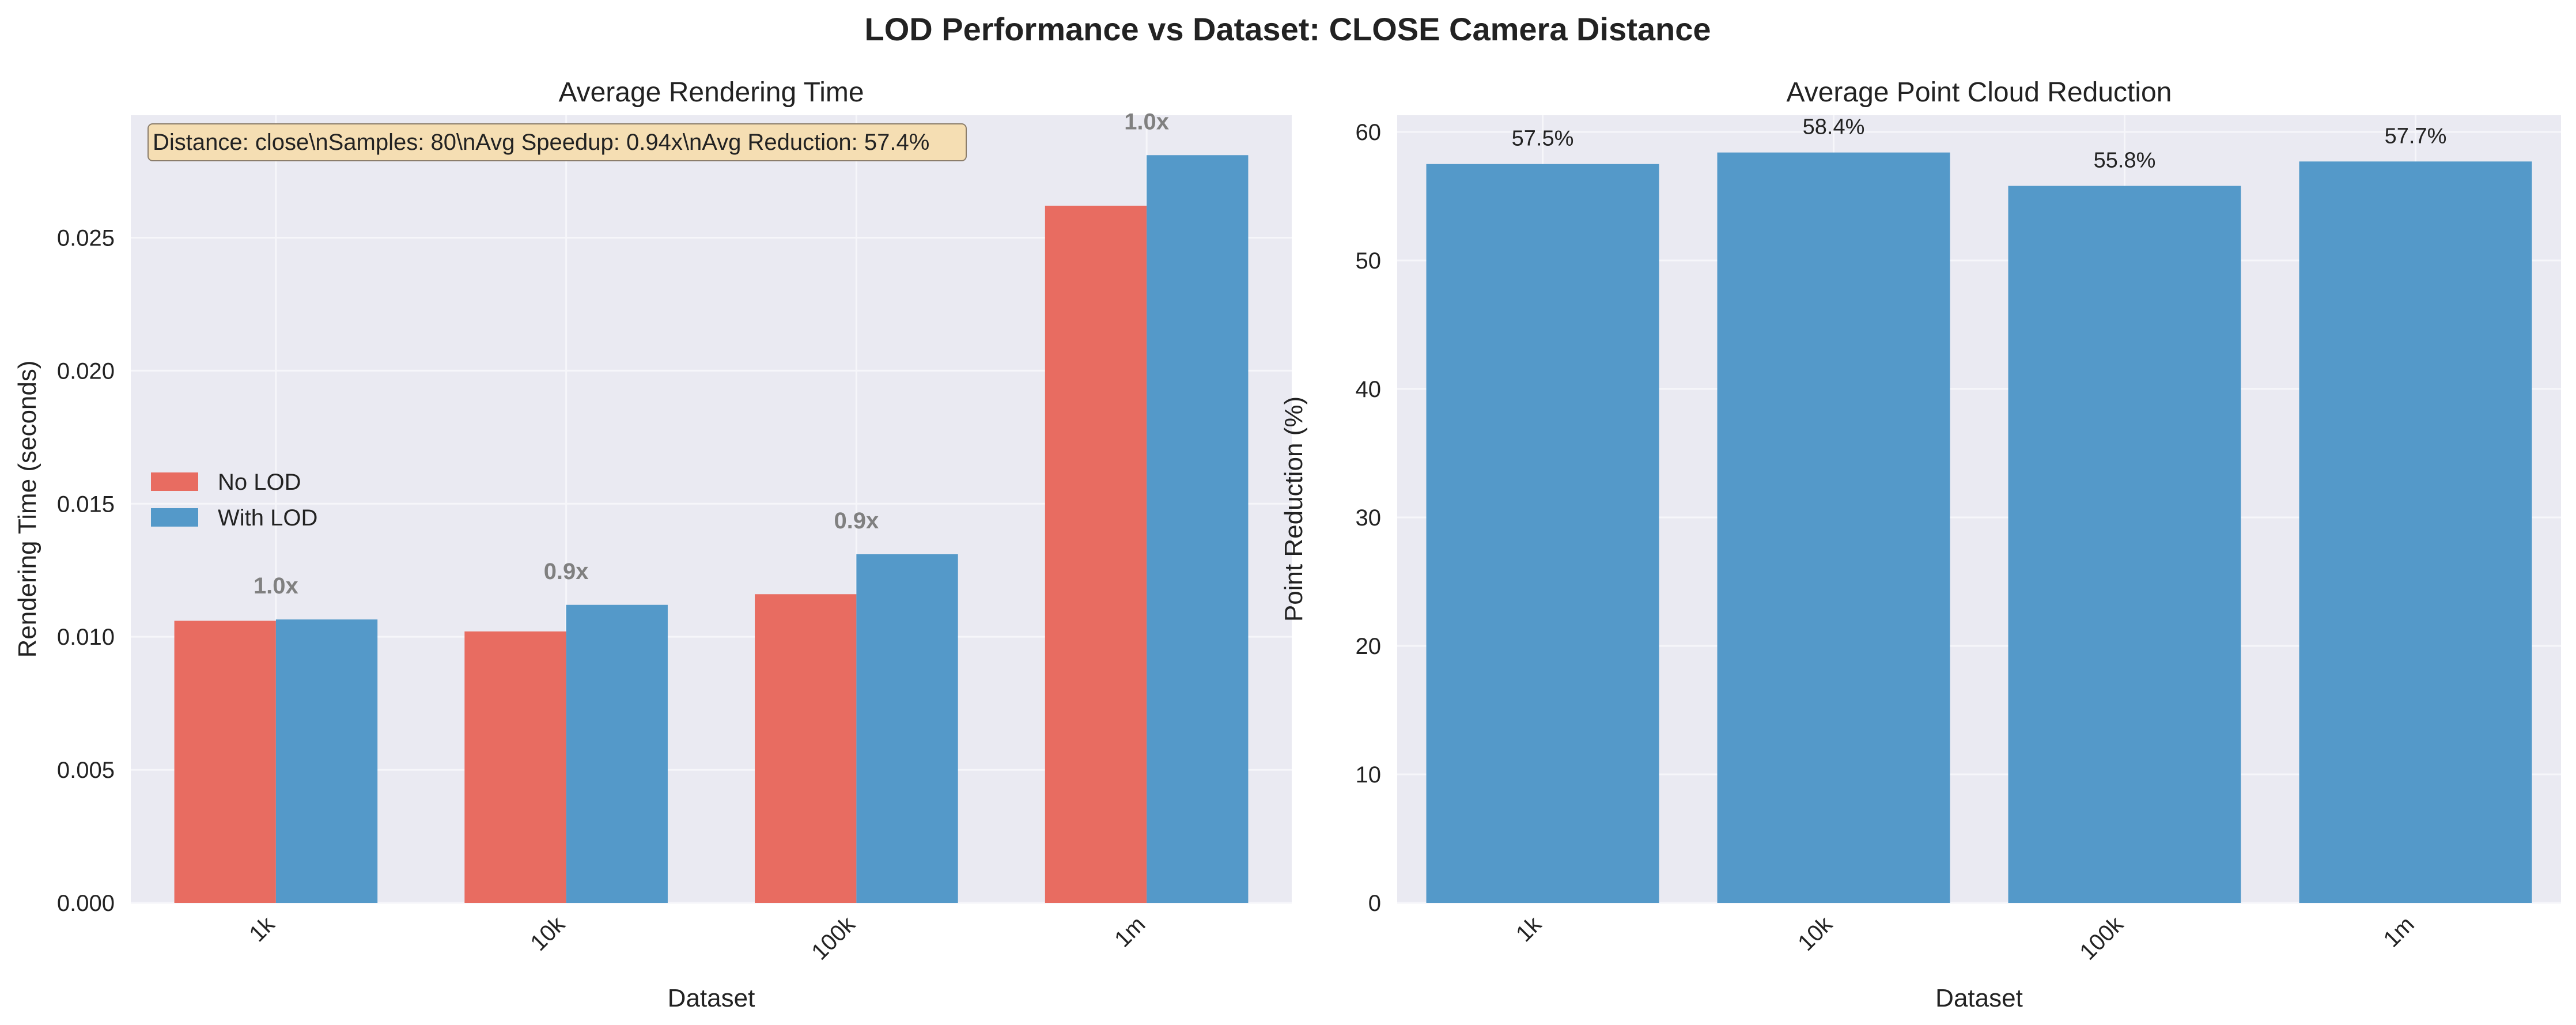 The height and width of the screenshot is (1025, 2576). I want to click on y-tick-label: 60, so click(1369, 132).